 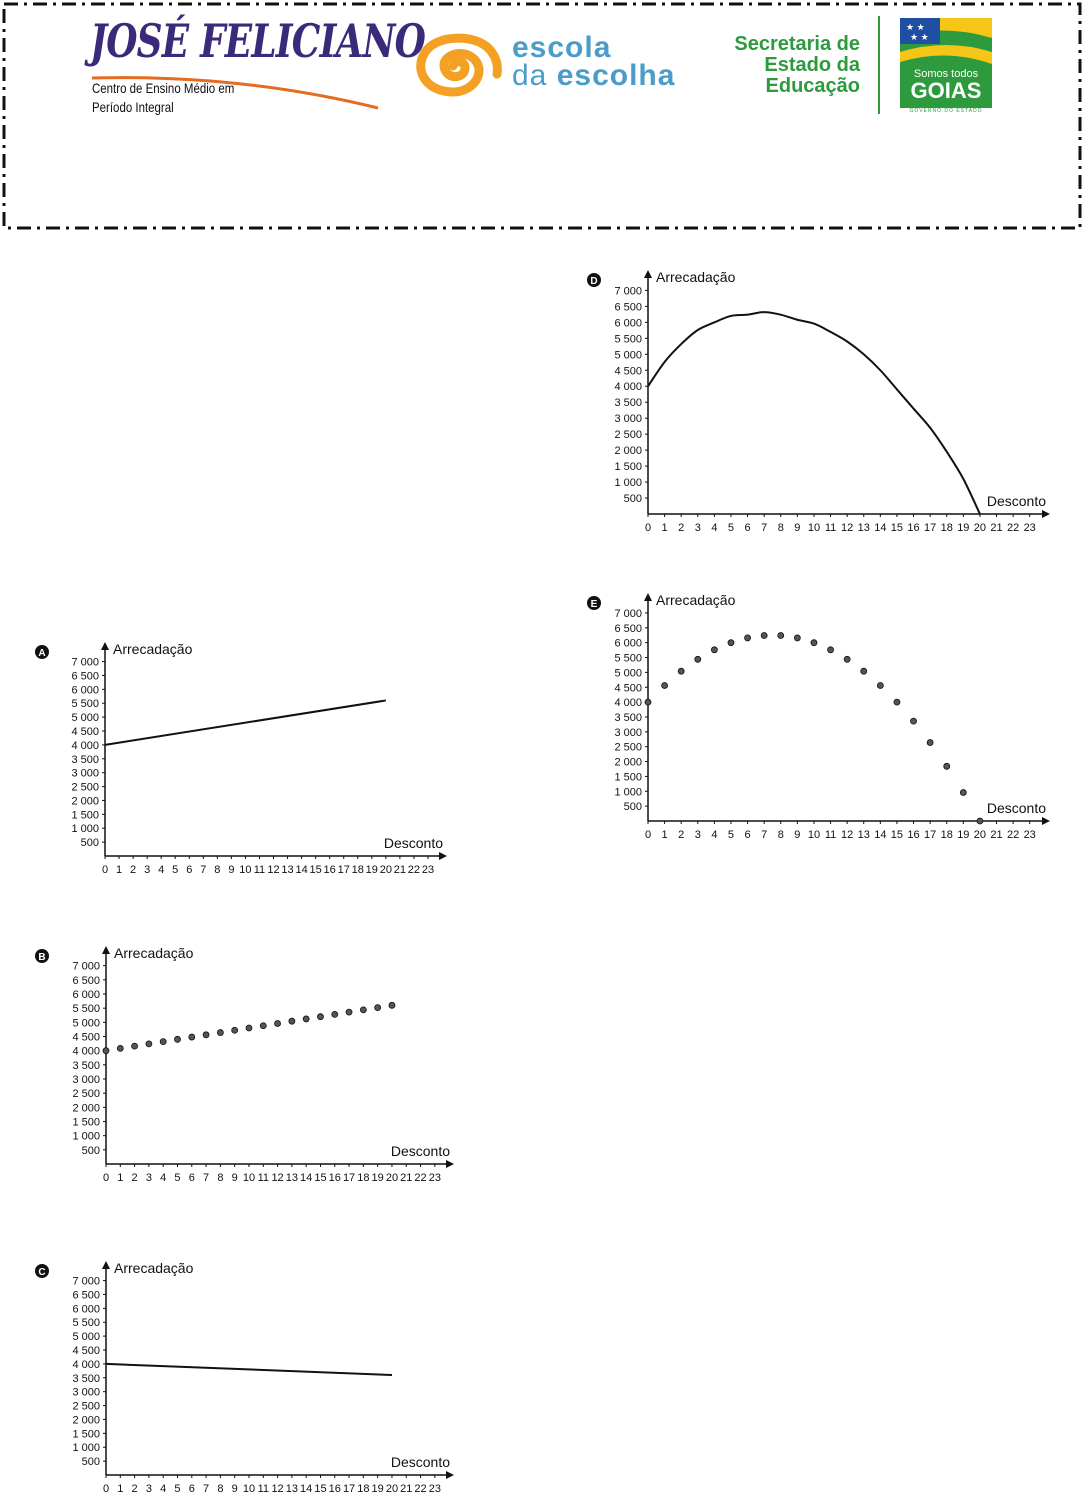 What do you see at coordinates (562, 47) in the screenshot?
I see `program-name-line1: escola` at bounding box center [562, 47].